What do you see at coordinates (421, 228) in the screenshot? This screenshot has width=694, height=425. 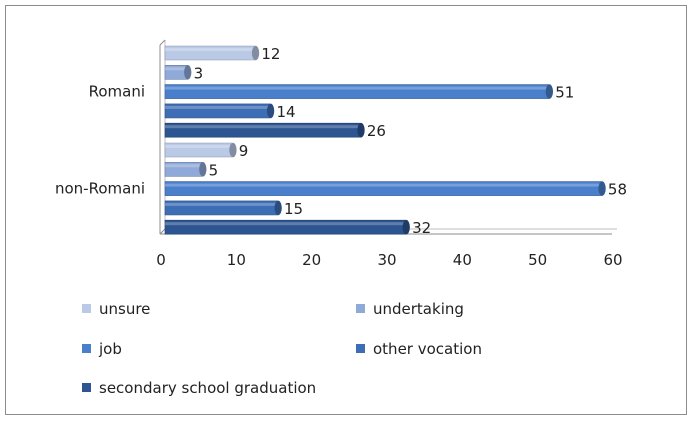 I see `data-label: 32` at bounding box center [421, 228].